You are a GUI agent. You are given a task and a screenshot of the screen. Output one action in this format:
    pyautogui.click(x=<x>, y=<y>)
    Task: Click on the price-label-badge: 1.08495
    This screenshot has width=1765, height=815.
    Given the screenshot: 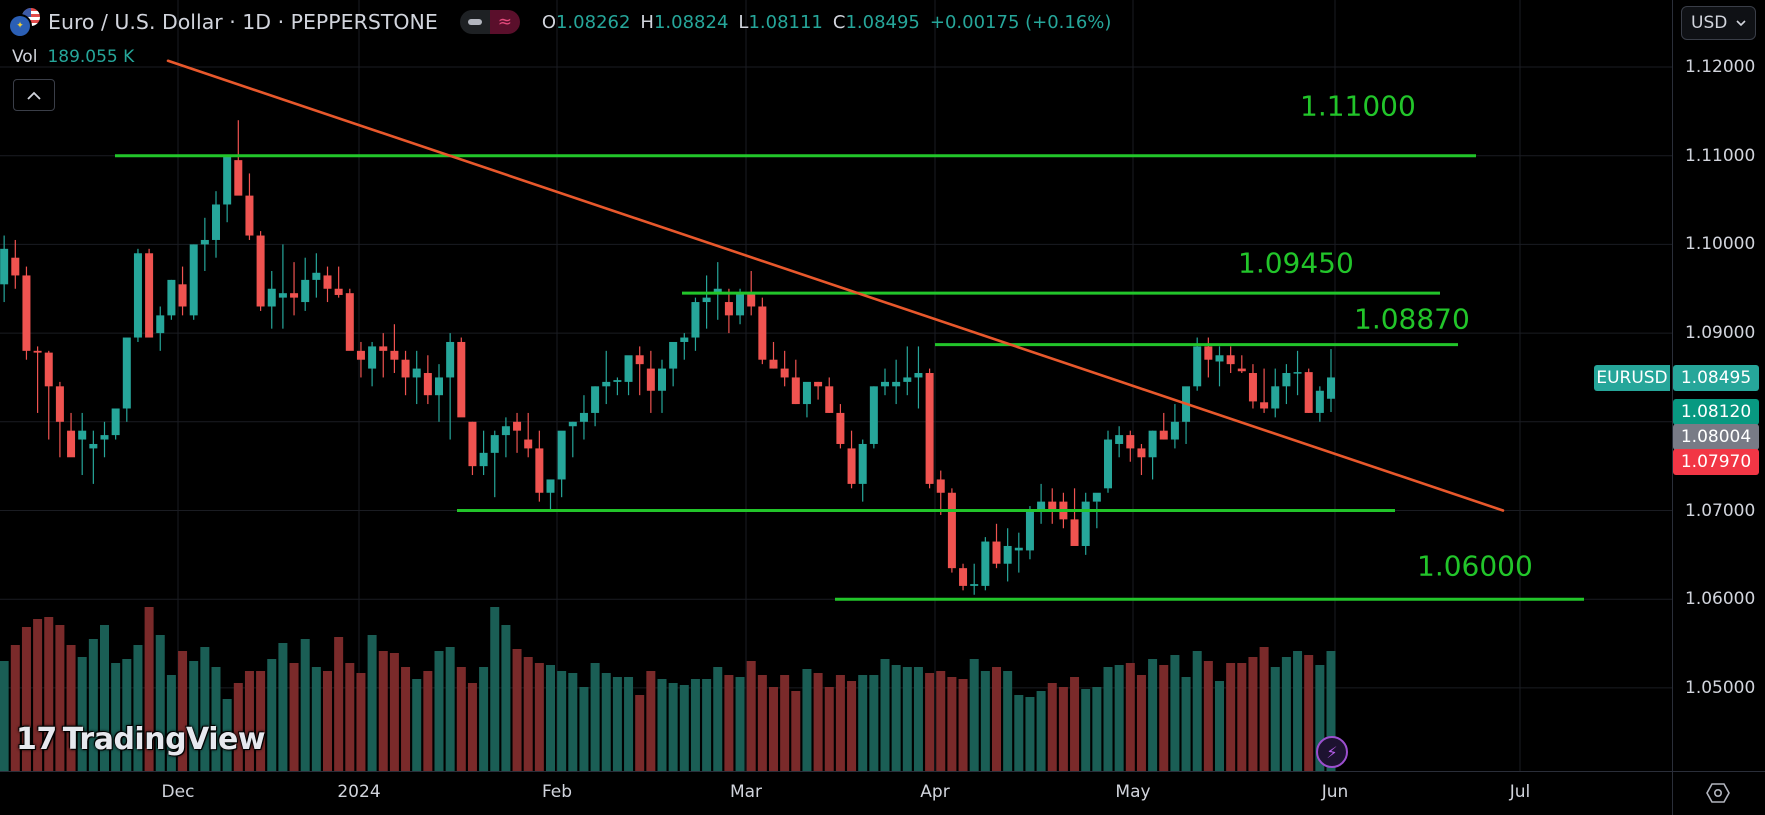 What is the action you would take?
    pyautogui.click(x=1716, y=378)
    